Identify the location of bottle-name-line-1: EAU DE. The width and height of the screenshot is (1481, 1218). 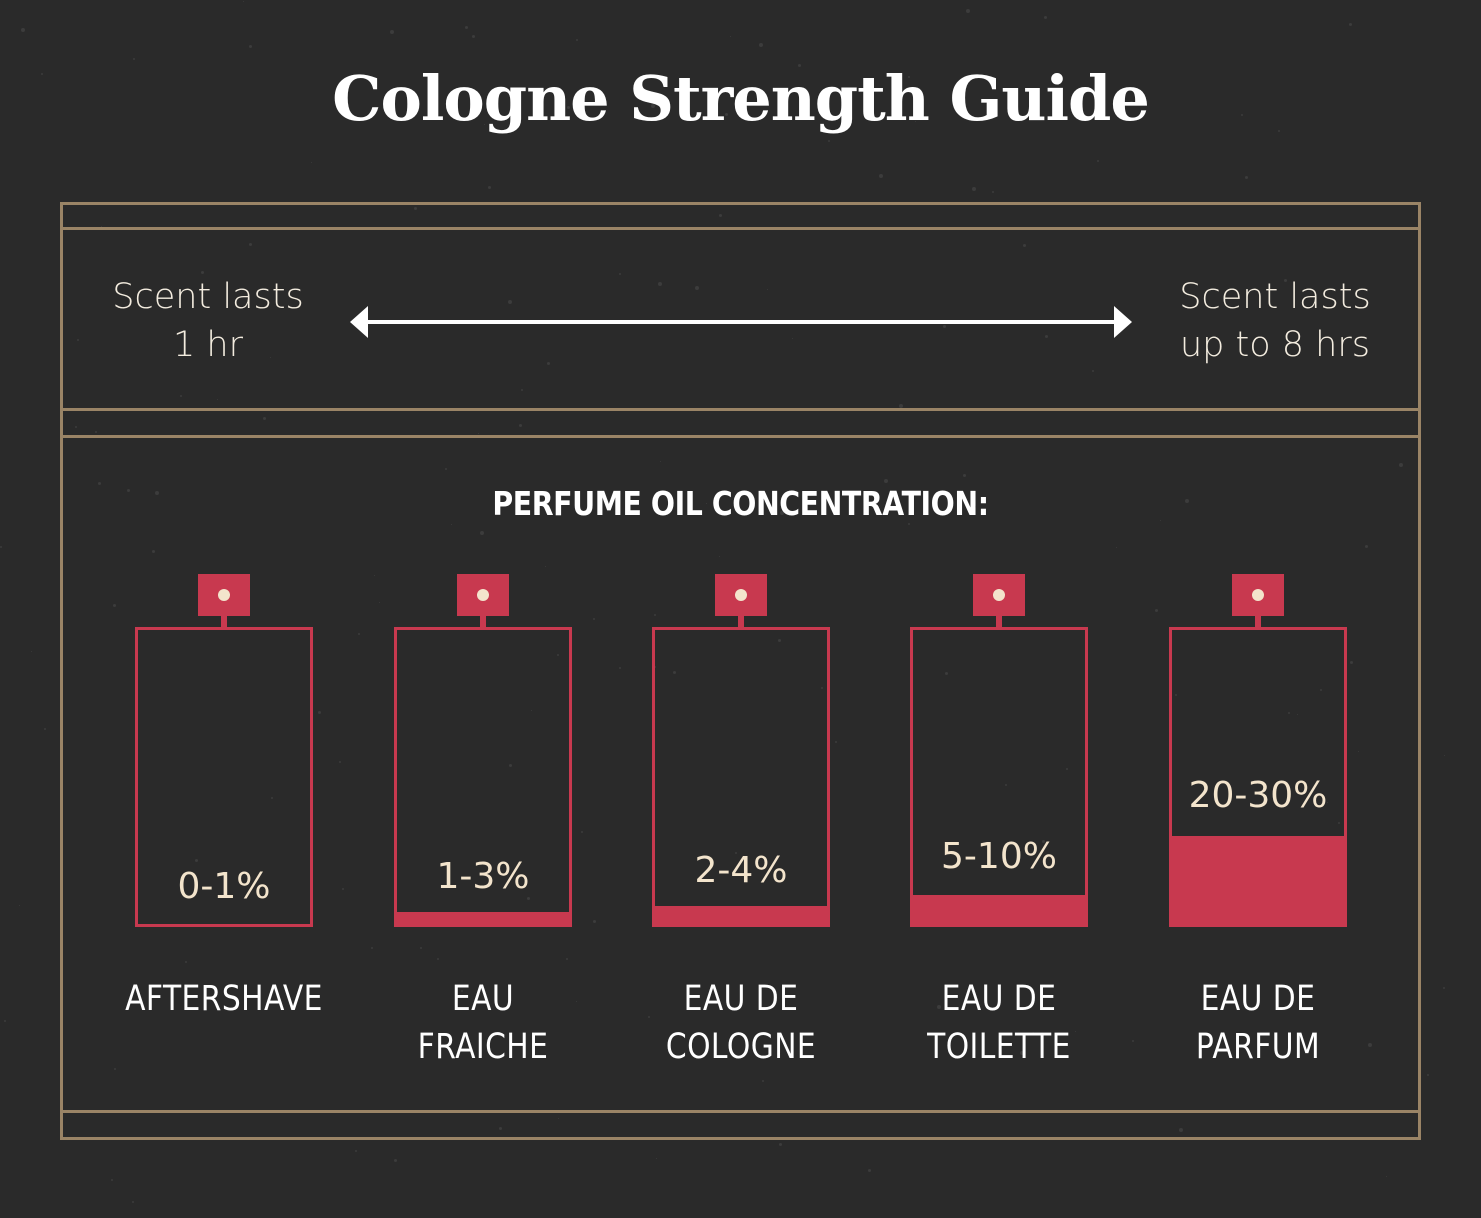
(1258, 999).